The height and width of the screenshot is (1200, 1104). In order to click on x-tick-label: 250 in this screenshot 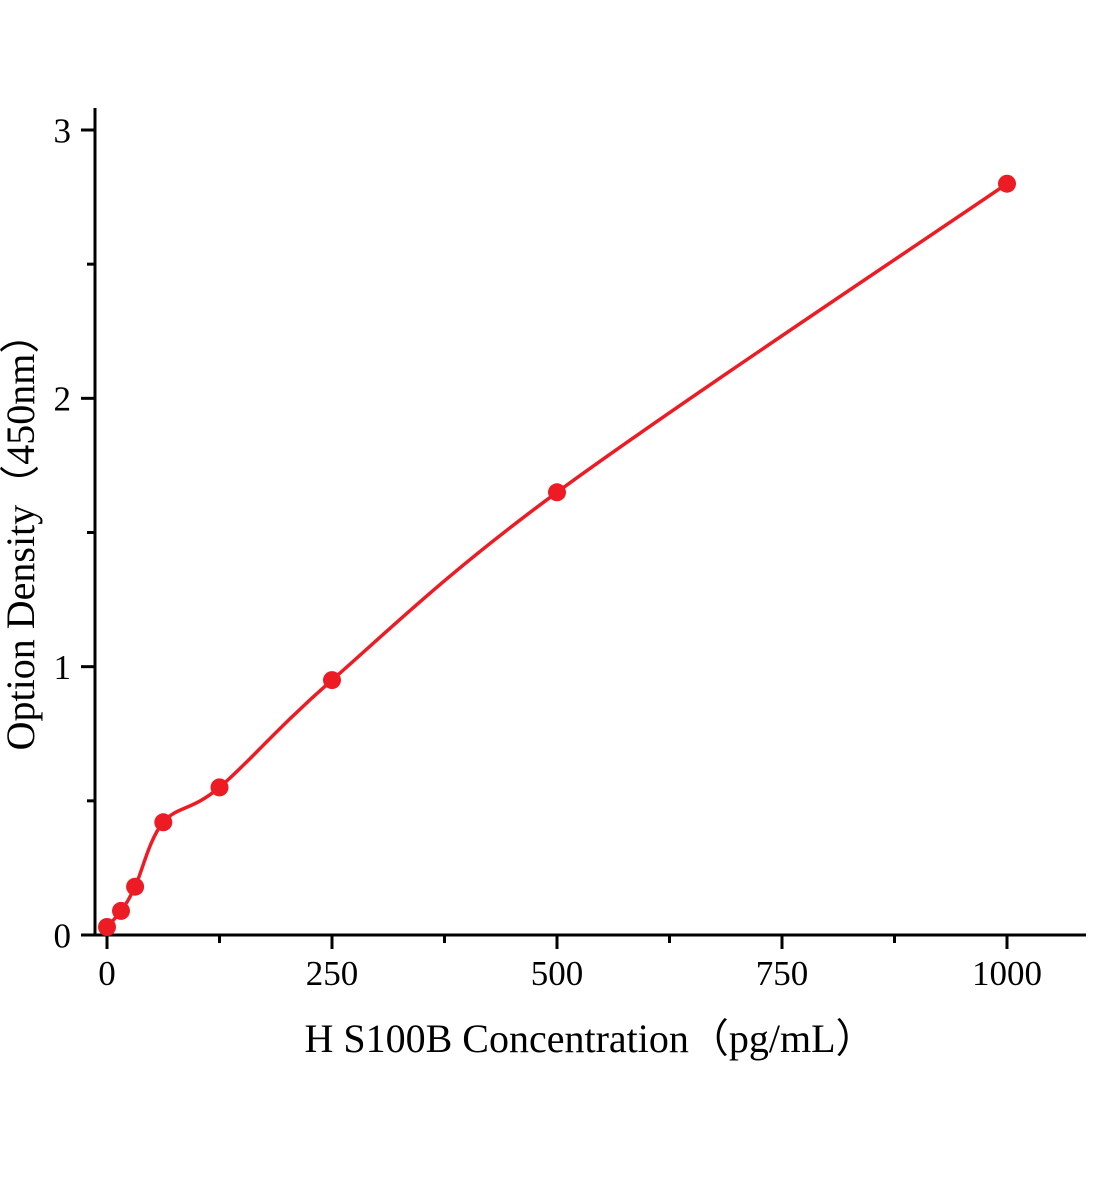, I will do `click(332, 973)`.